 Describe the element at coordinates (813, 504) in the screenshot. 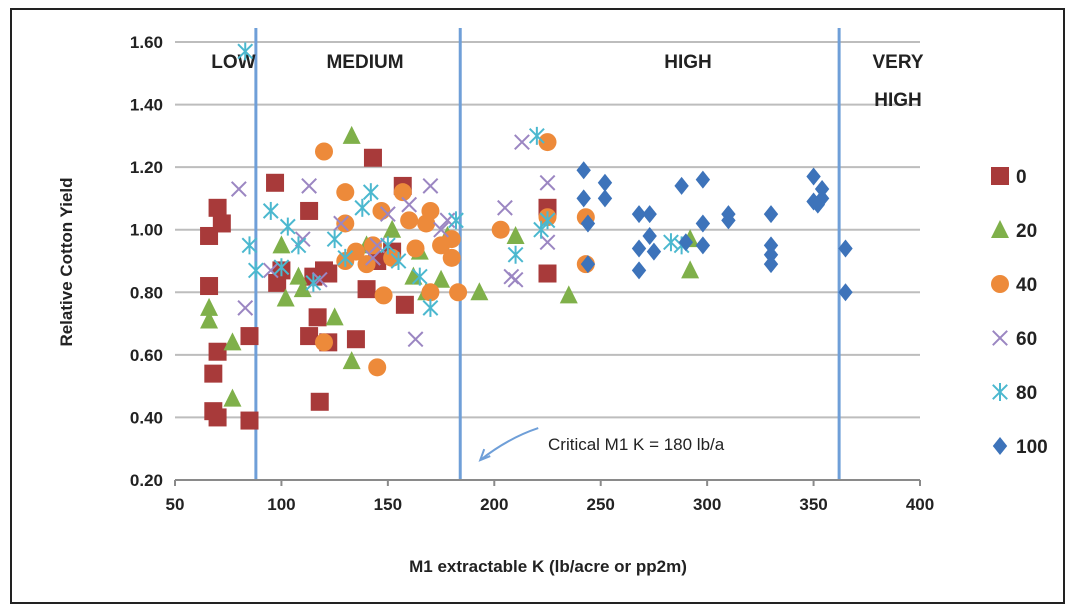

I see `x-tick-label: 350` at that location.